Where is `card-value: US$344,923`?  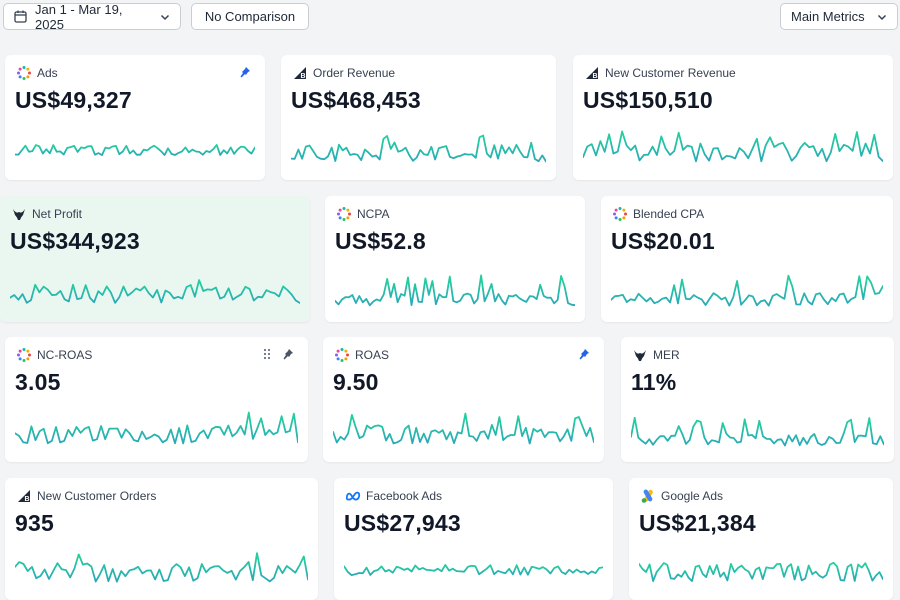 card-value: US$344,923 is located at coordinates (75, 241).